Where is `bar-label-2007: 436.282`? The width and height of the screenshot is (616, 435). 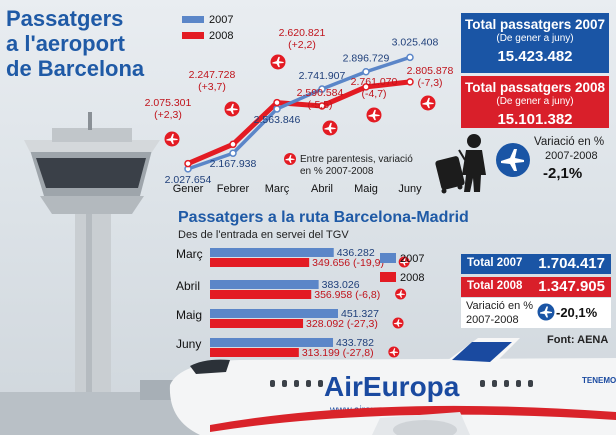 bar-label-2007: 436.282 is located at coordinates (356, 253).